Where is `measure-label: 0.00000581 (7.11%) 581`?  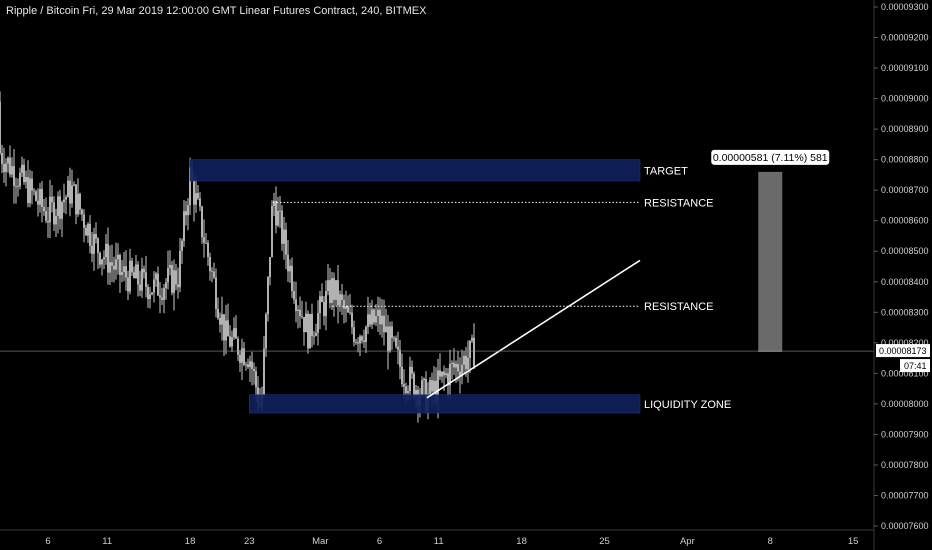 measure-label: 0.00000581 (7.11%) 581 is located at coordinates (770, 158).